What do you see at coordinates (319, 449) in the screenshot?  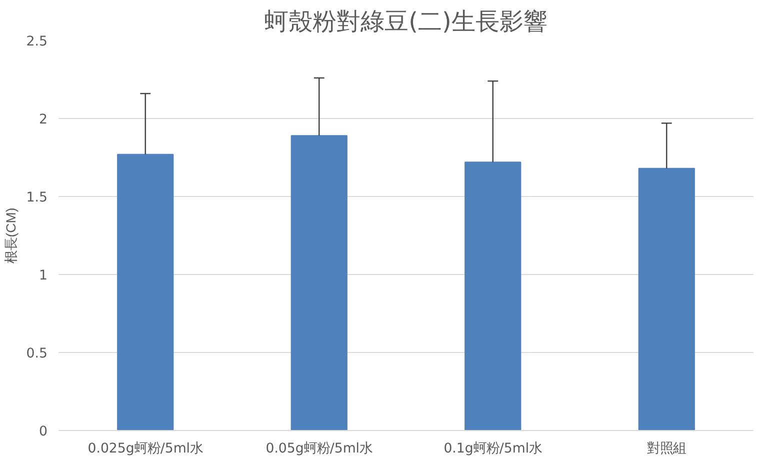 I see `x-tick-label: 0.05g蚵粉/5ml水` at bounding box center [319, 449].